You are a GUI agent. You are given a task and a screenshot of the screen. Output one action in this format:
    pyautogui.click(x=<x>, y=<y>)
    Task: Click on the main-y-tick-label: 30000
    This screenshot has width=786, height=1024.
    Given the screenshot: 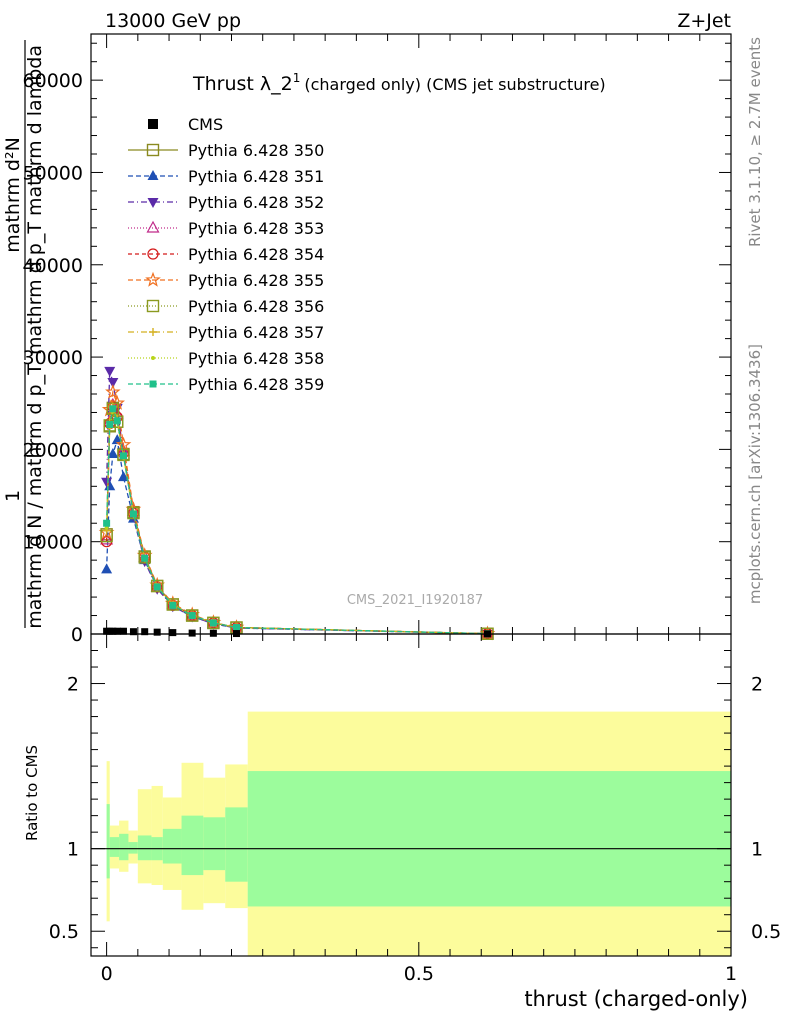 What is the action you would take?
    pyautogui.click(x=53, y=358)
    